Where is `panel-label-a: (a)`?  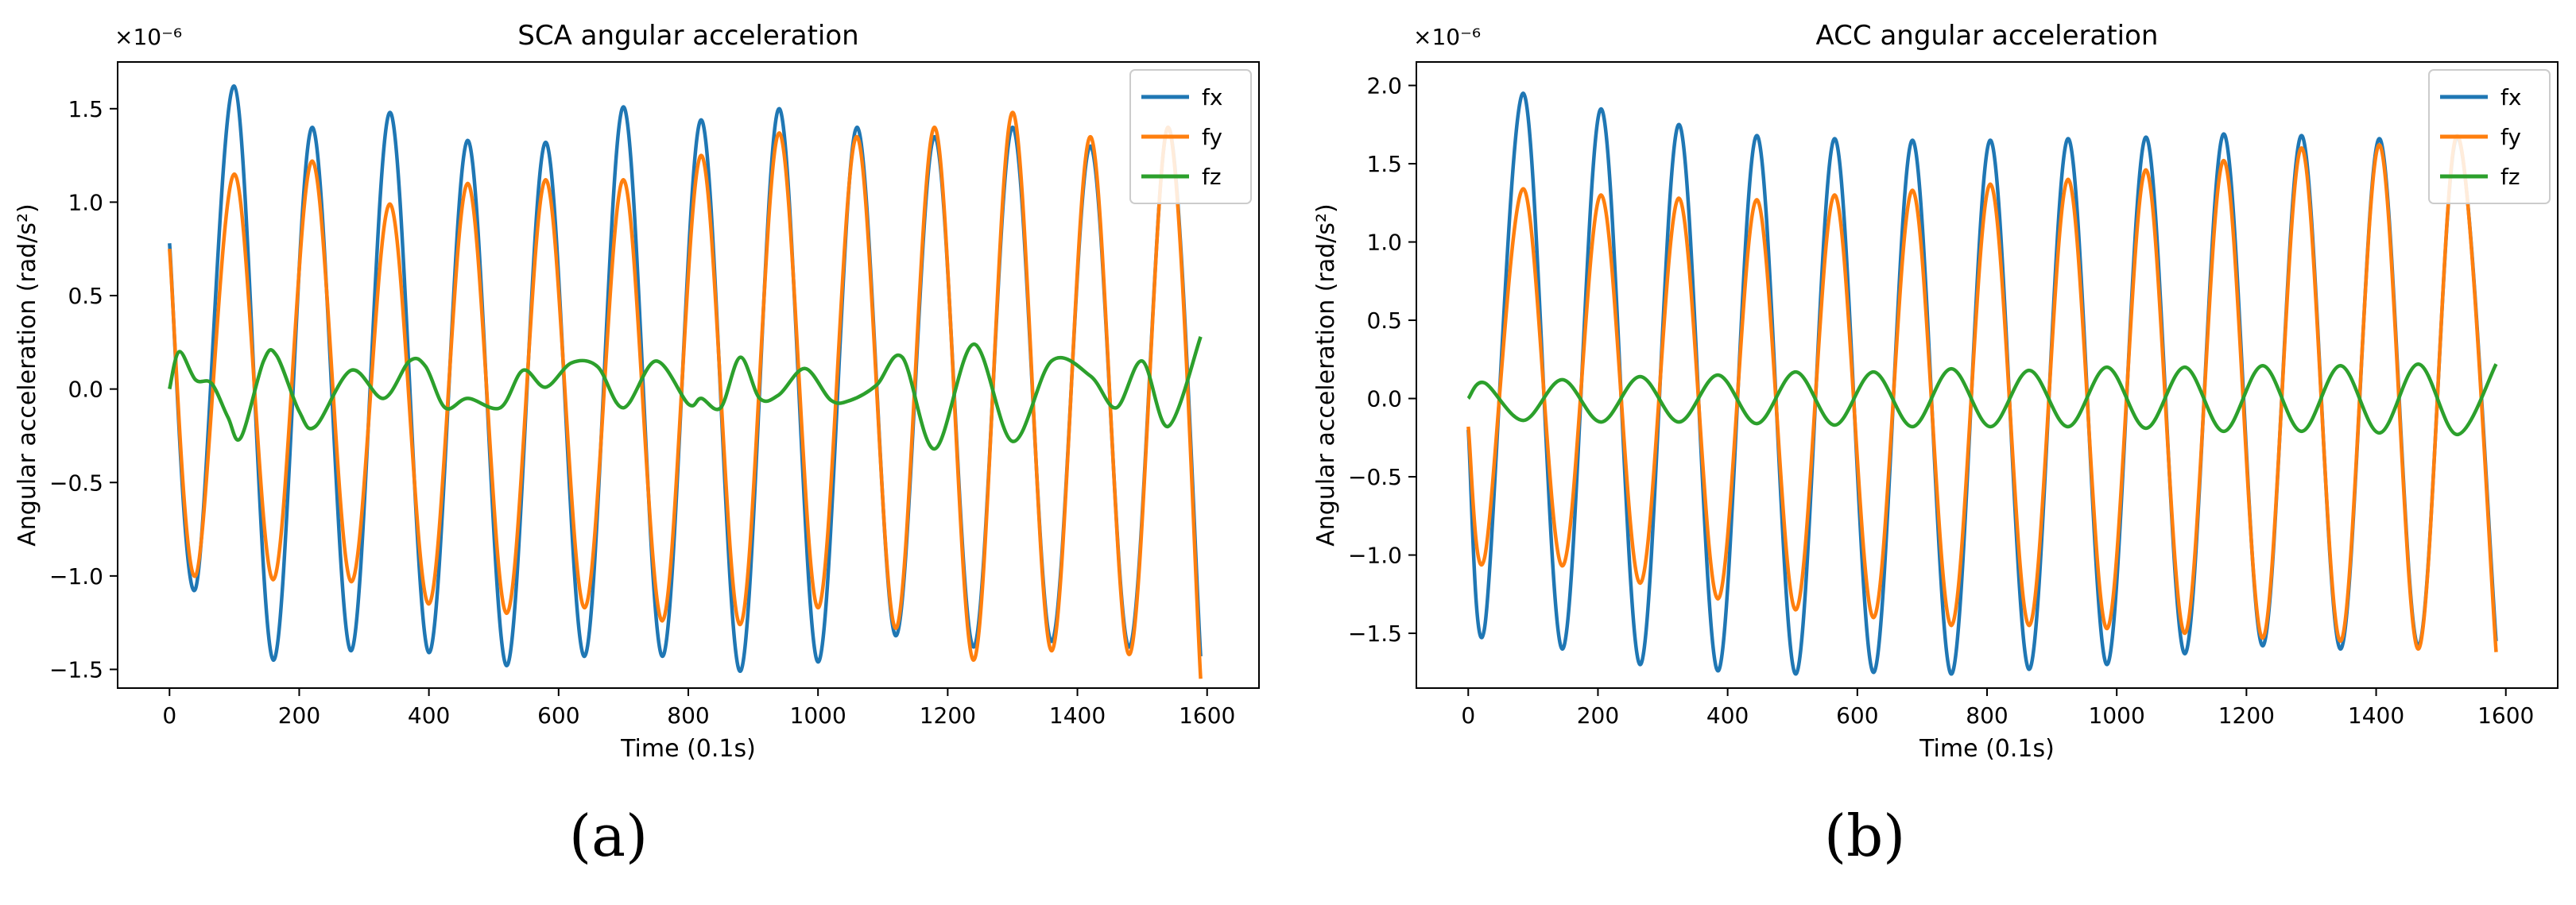 panel-label-a: (a) is located at coordinates (609, 836).